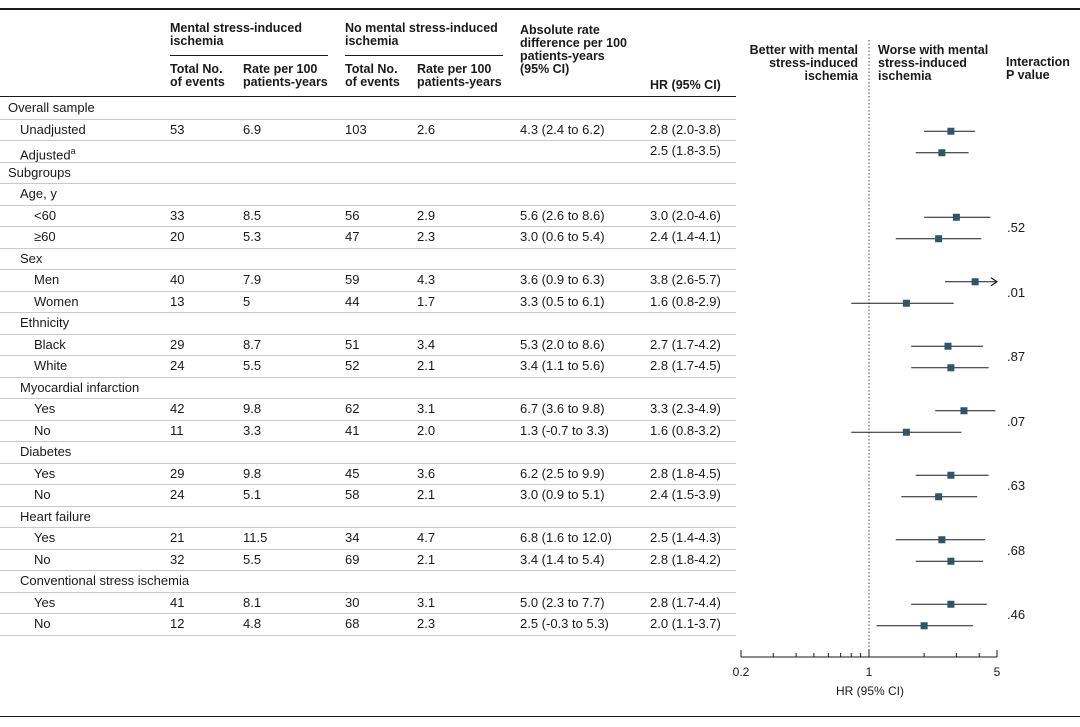 The height and width of the screenshot is (727, 1080). What do you see at coordinates (56, 301) in the screenshot?
I see `row-label: Women` at bounding box center [56, 301].